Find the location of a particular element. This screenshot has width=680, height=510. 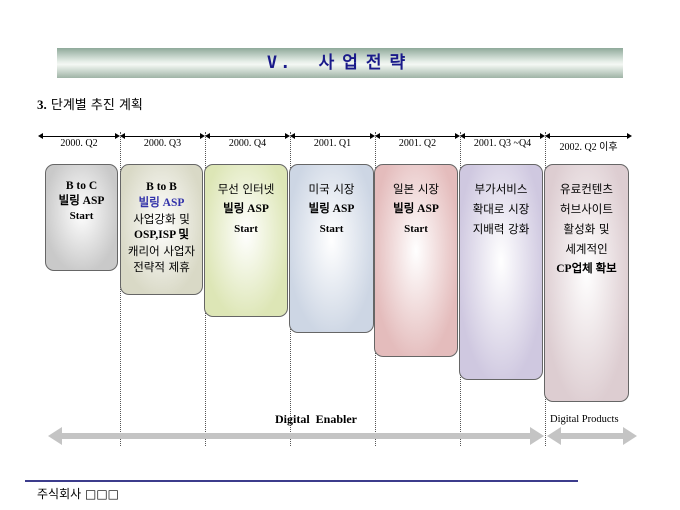

section-heading: 3. 단계별 추진 계획 is located at coordinates (90, 103).